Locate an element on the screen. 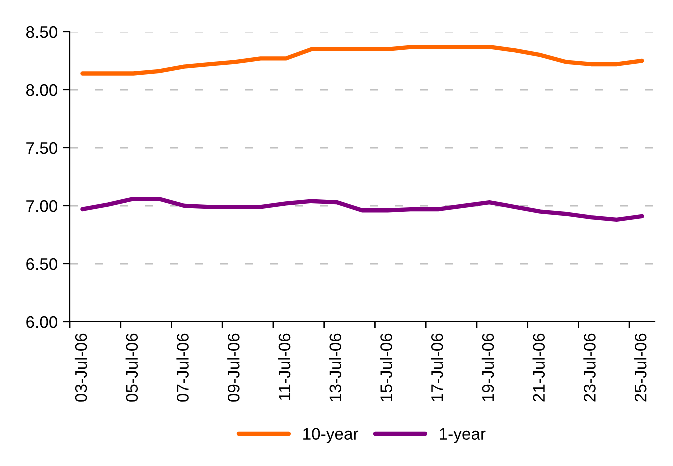  y-tick-label: 8.50 is located at coordinates (42, 32).